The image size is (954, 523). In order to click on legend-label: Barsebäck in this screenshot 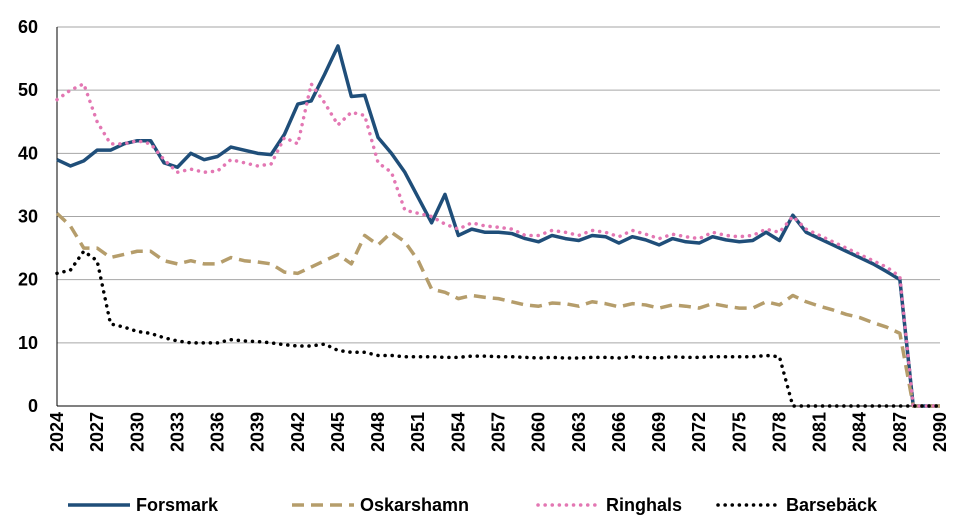, I will do `click(832, 505)`.